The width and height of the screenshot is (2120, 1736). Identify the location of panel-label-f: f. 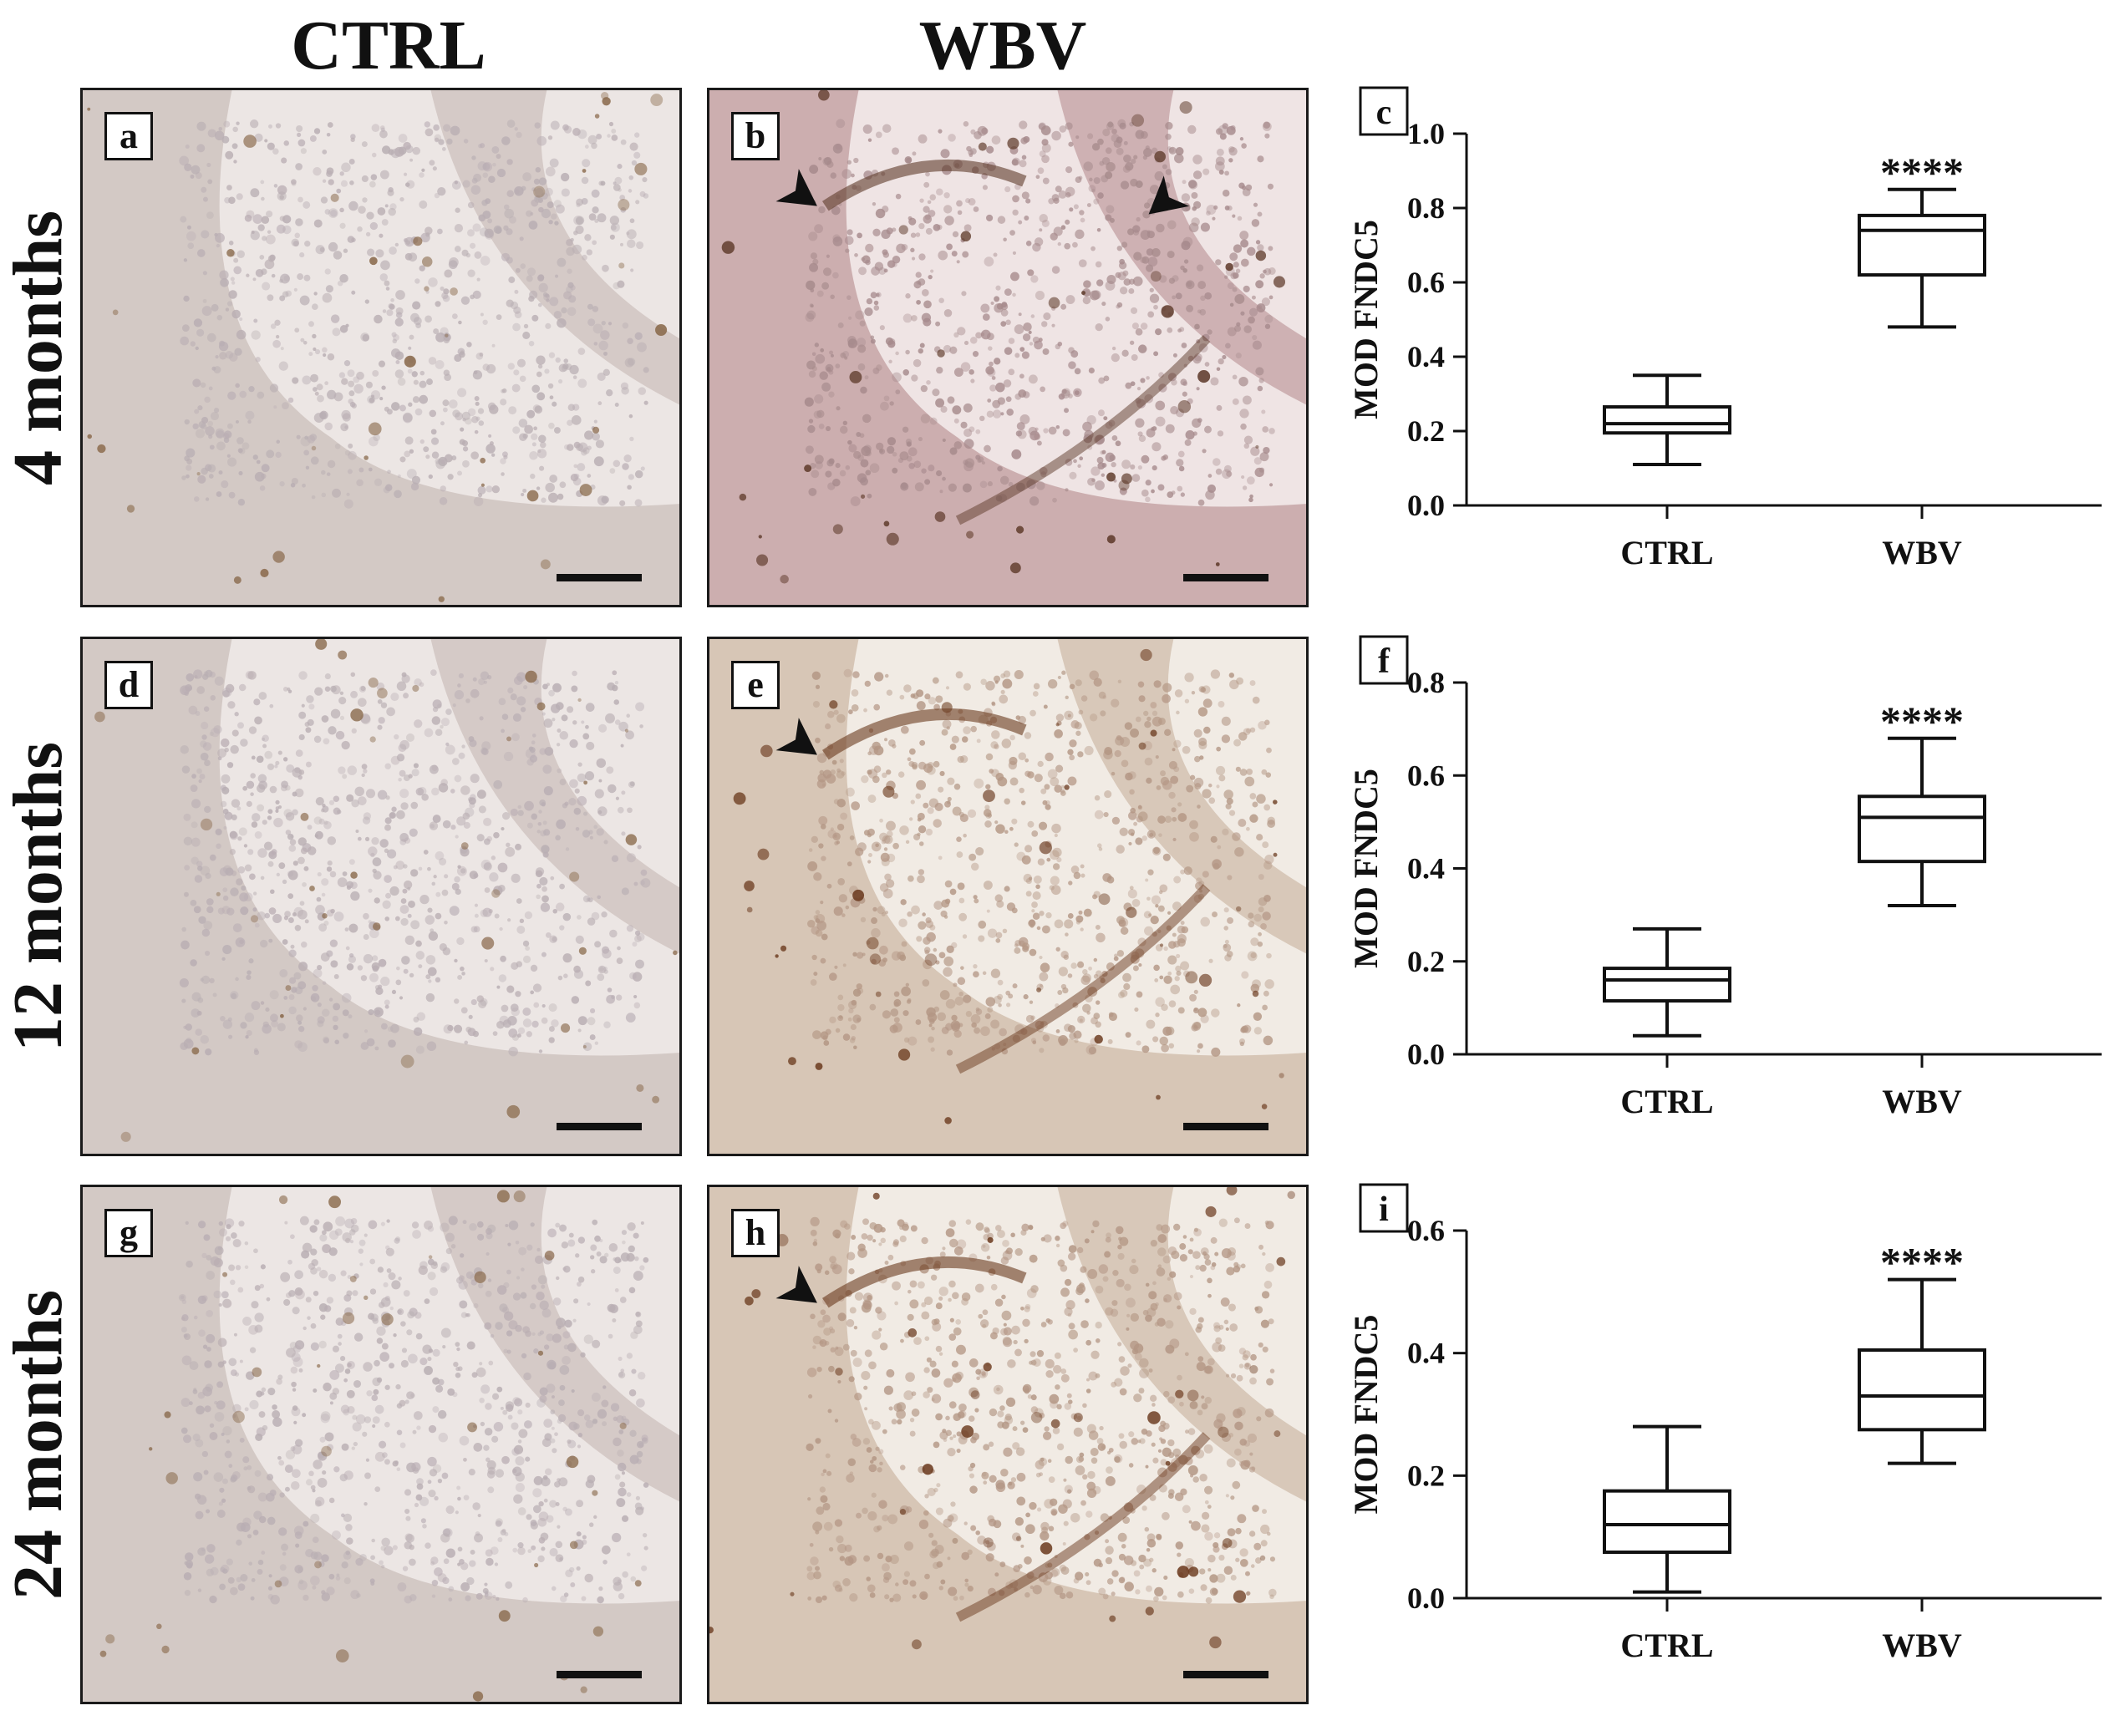
(1384, 660).